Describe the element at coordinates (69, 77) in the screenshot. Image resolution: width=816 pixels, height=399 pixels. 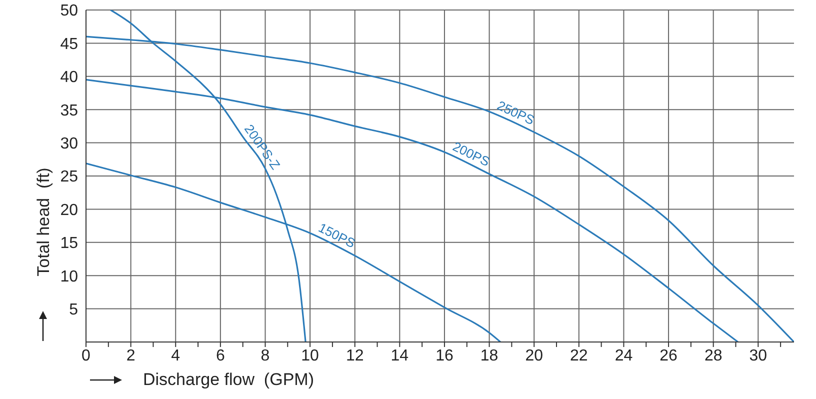
I see `y-tick-label: 40` at that location.